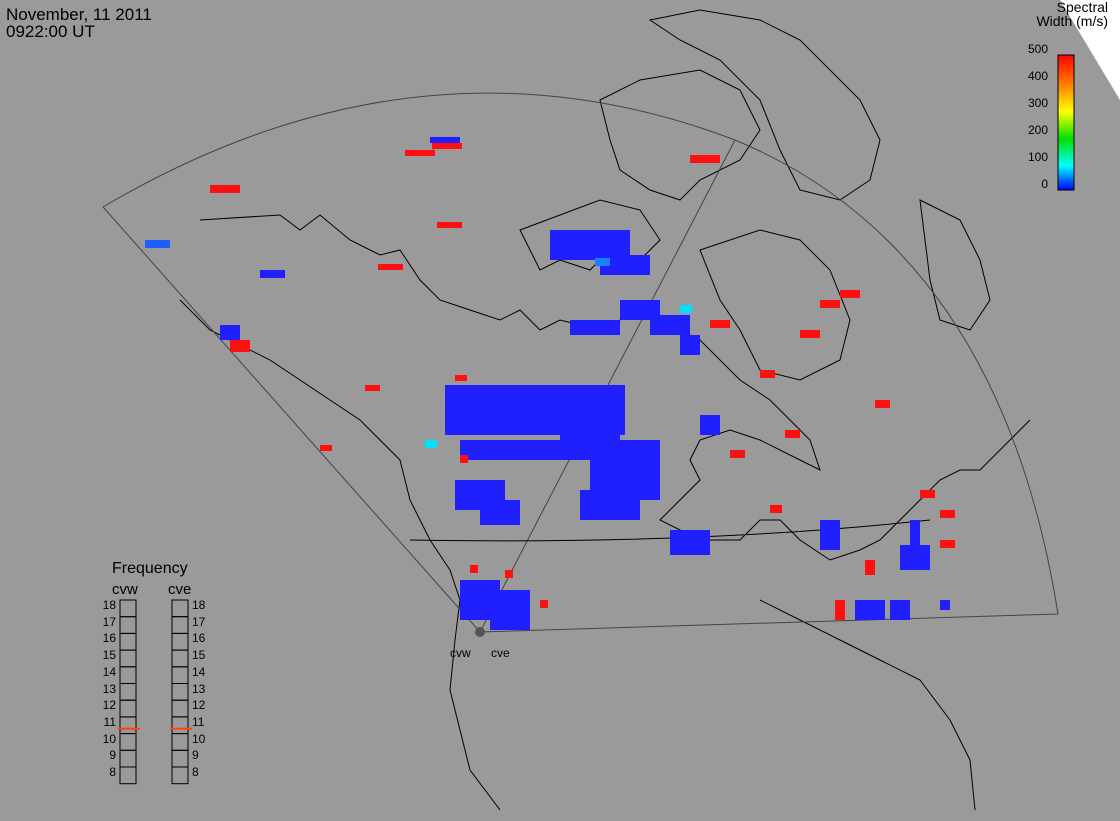  What do you see at coordinates (50, 31) in the screenshot?
I see `time-label: 0922:00 UT` at bounding box center [50, 31].